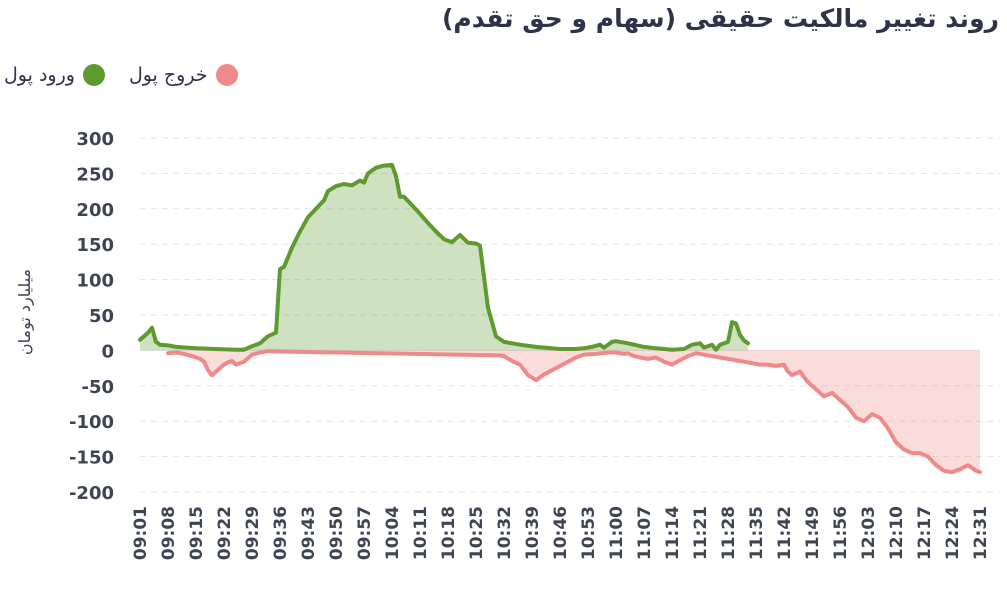 This screenshot has width=1007, height=611. I want to click on chart-title: روند تغییر مالکیت حقیقی (سهام و حق تقدم), so click(720, 18).